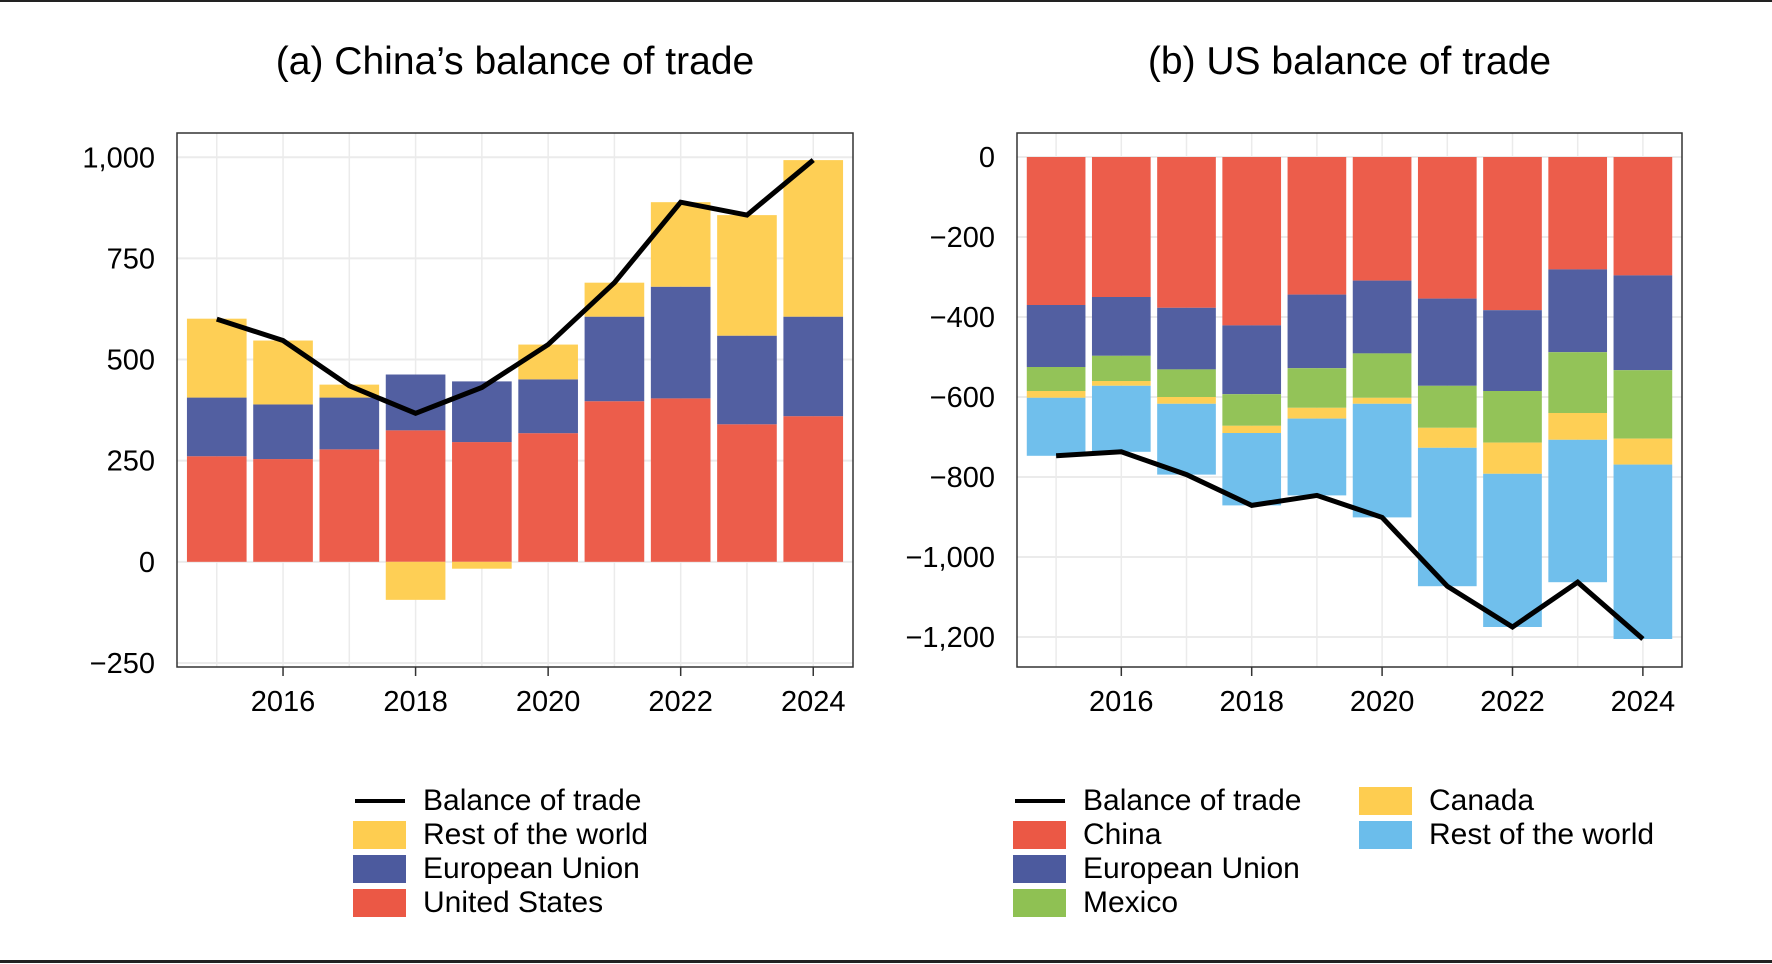  Describe the element at coordinates (1121, 227) in the screenshot. I see `chart-b-bar-china-2016` at that location.